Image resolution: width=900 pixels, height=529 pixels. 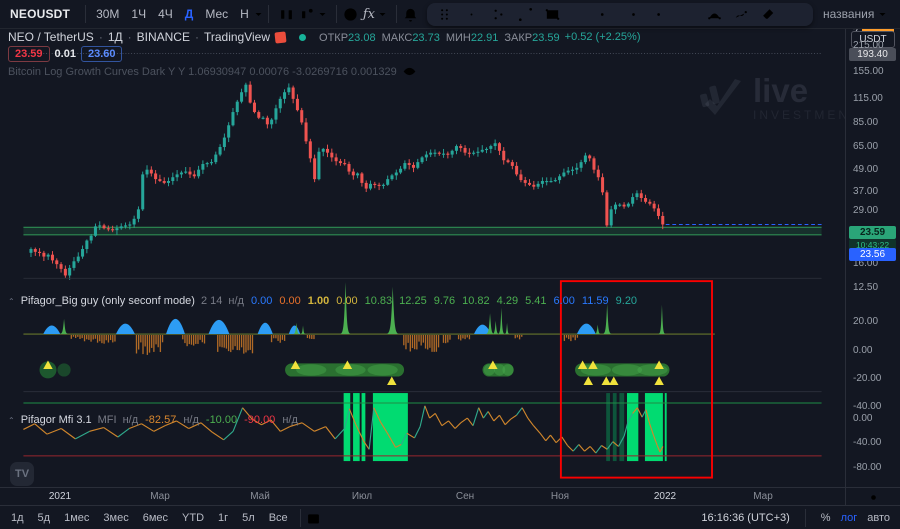 I want to click on eraser-icon, so click(x=768, y=14).